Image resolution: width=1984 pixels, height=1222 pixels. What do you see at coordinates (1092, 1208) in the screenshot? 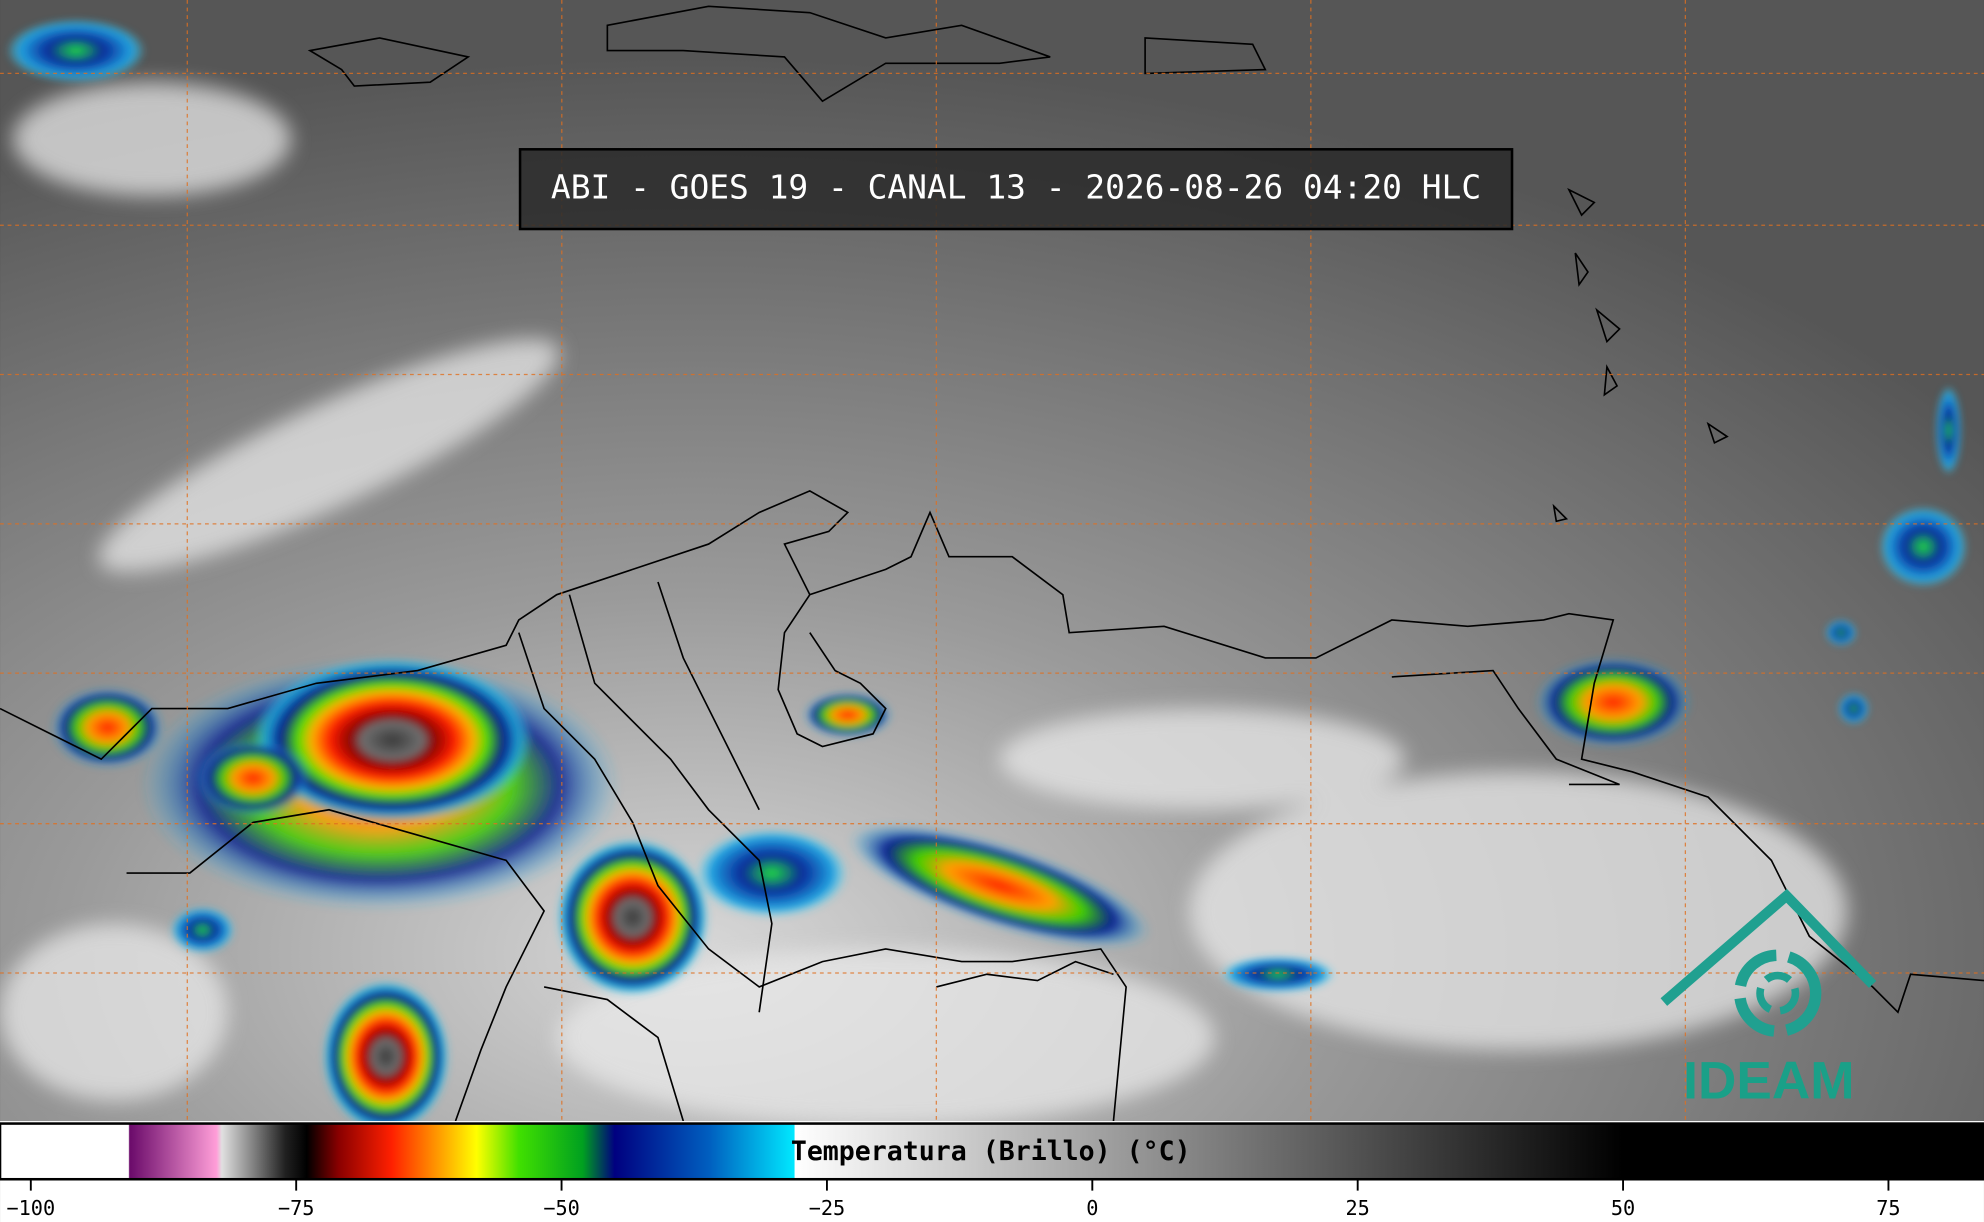
I see `tick-label: 0` at bounding box center [1092, 1208].